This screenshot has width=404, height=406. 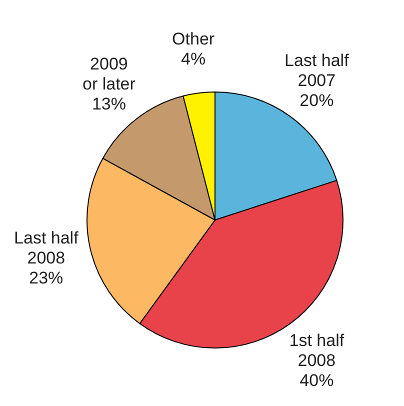 What do you see at coordinates (317, 100) in the screenshot?
I see `data-label: 20%` at bounding box center [317, 100].